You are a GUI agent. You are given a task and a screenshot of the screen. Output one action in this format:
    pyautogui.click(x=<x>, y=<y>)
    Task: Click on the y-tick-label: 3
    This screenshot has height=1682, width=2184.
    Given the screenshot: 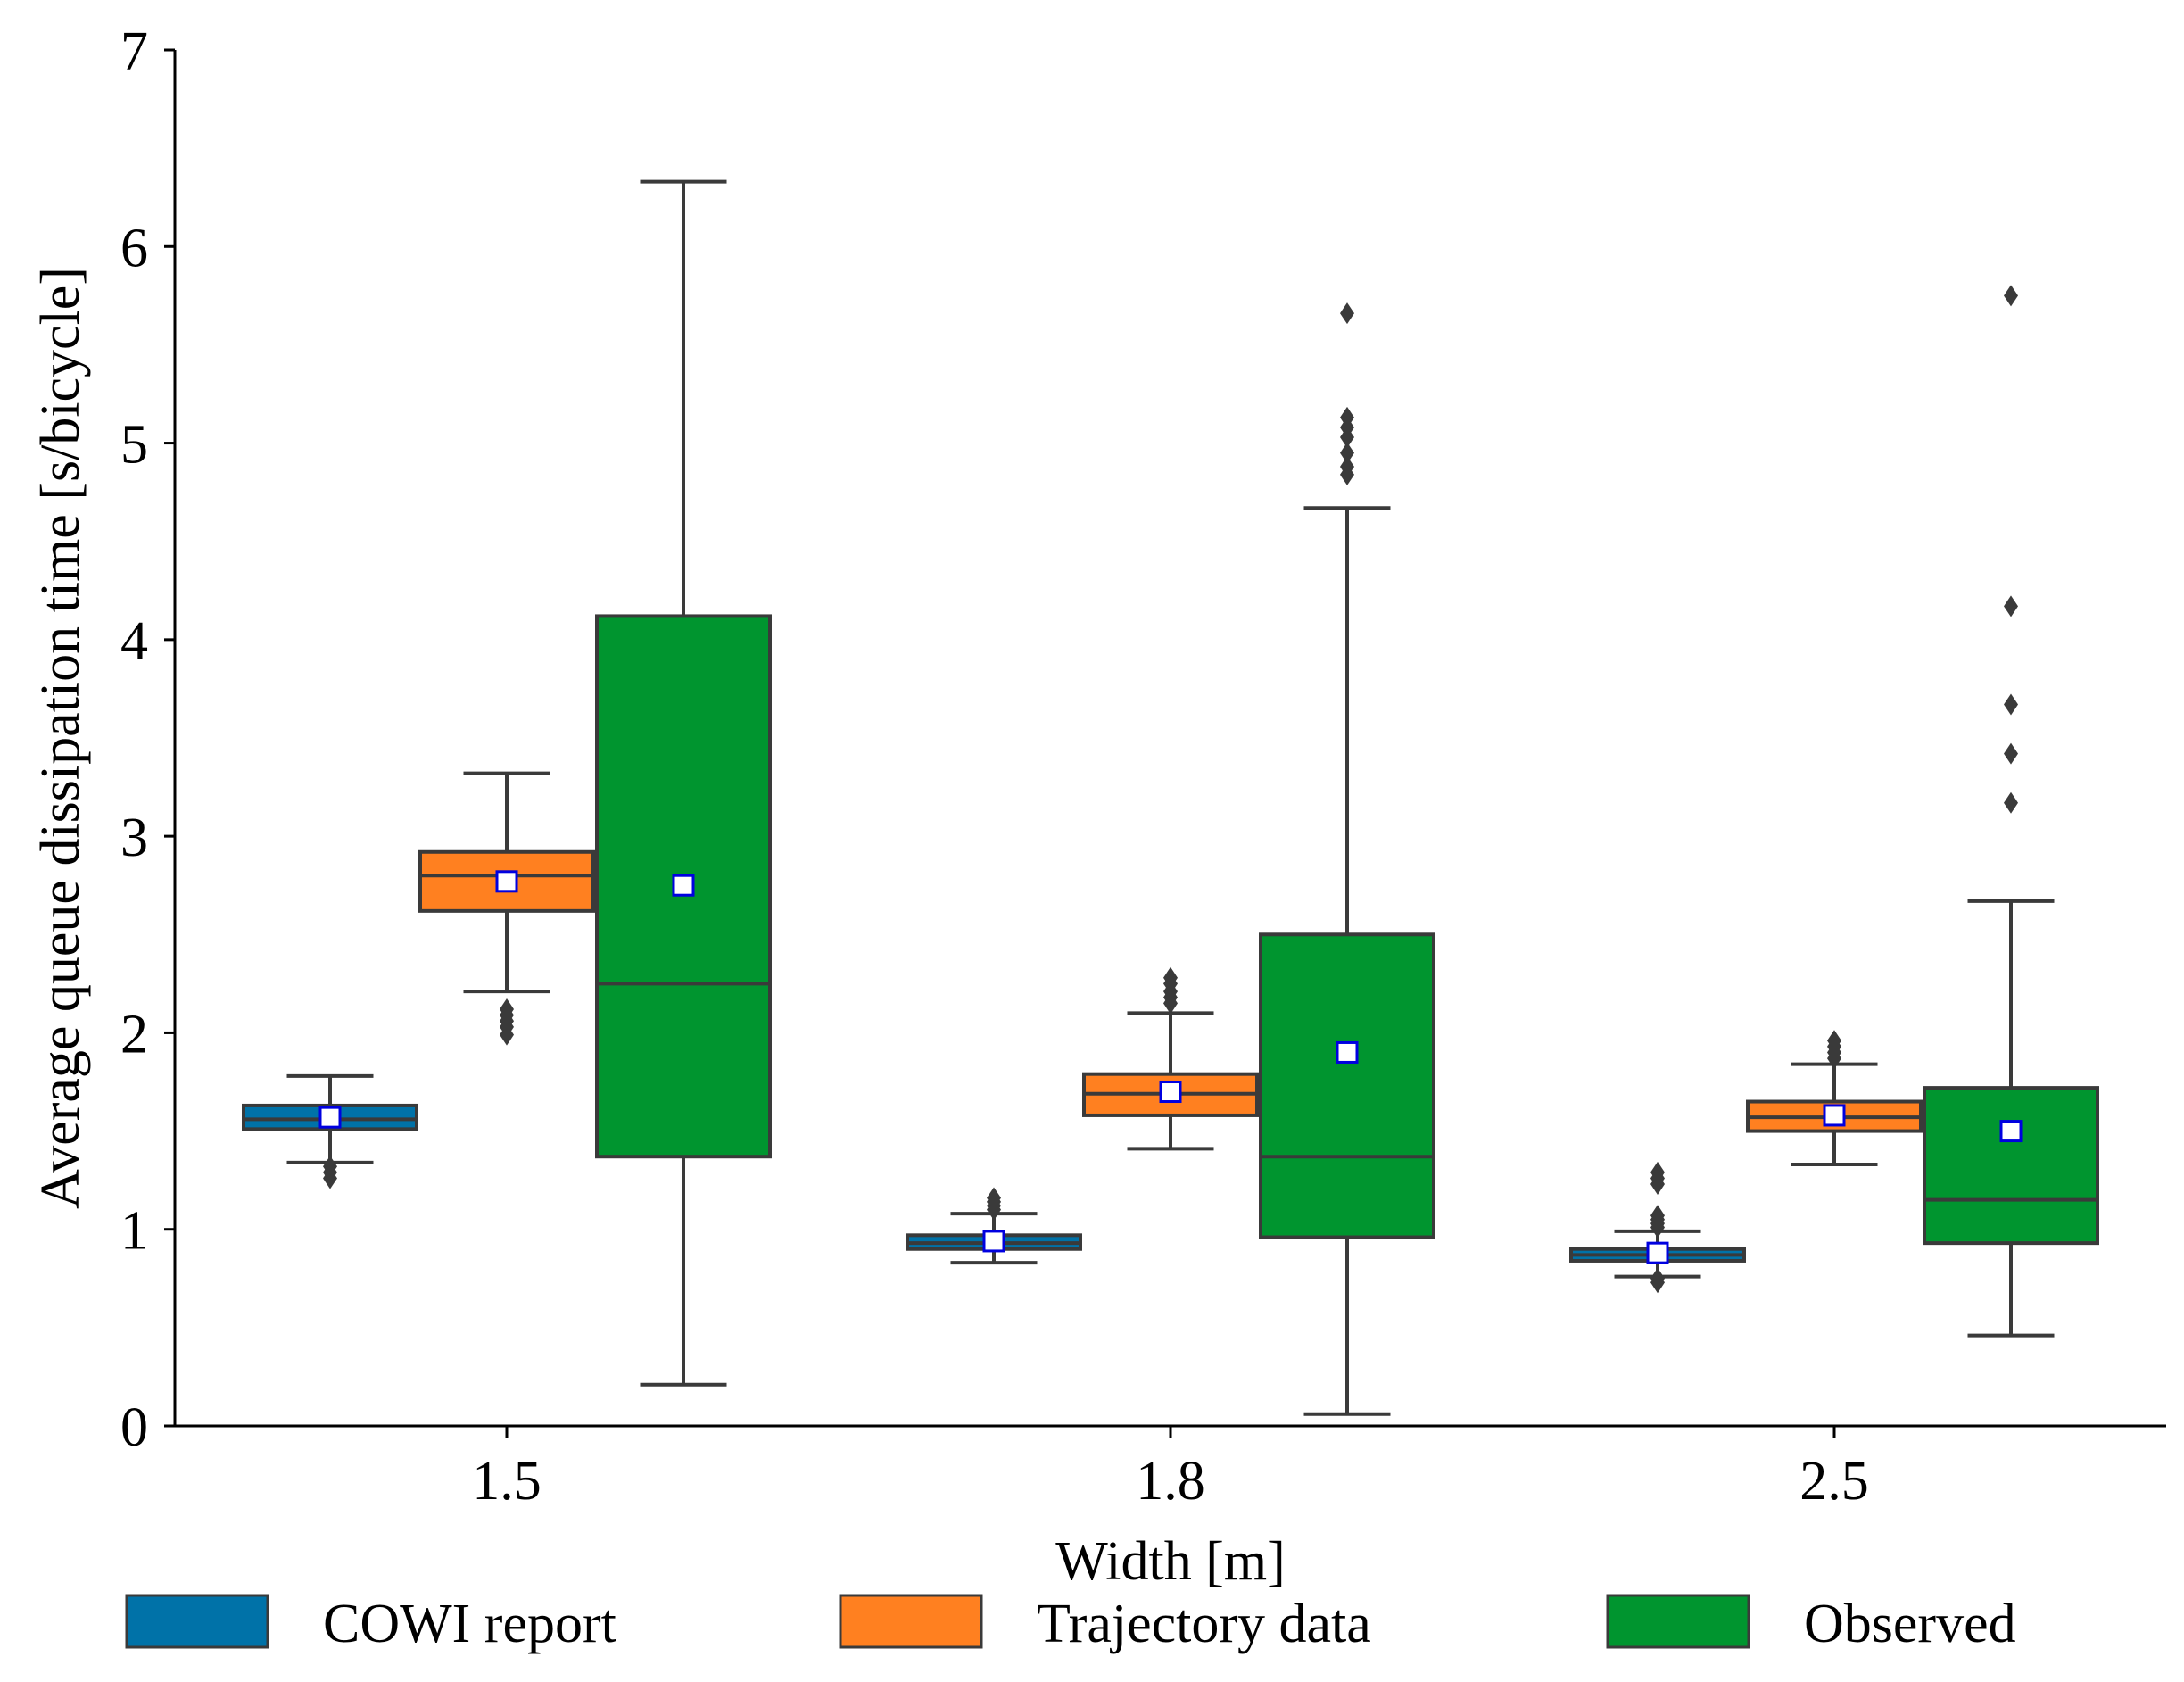 What is the action you would take?
    pyautogui.click(x=134, y=838)
    